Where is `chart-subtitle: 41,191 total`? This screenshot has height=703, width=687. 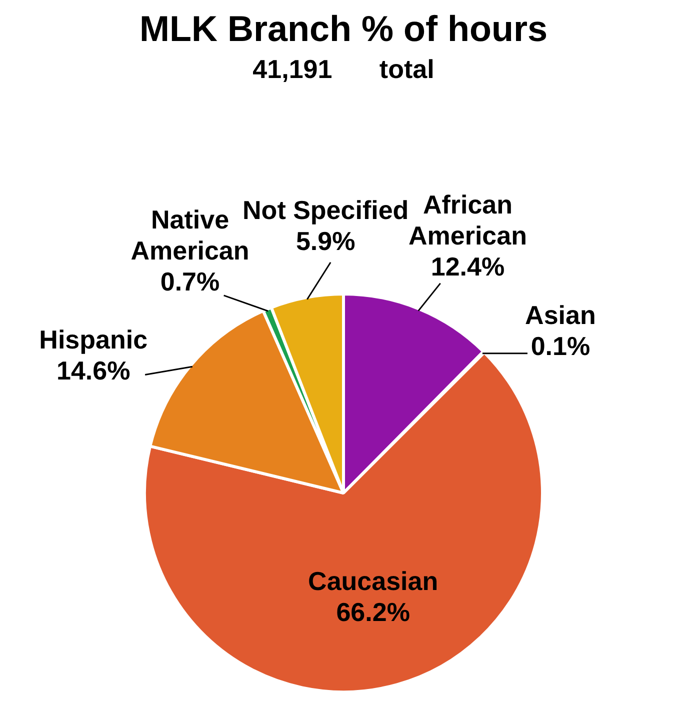
chart-subtitle: 41,191 total is located at coordinates (344, 69).